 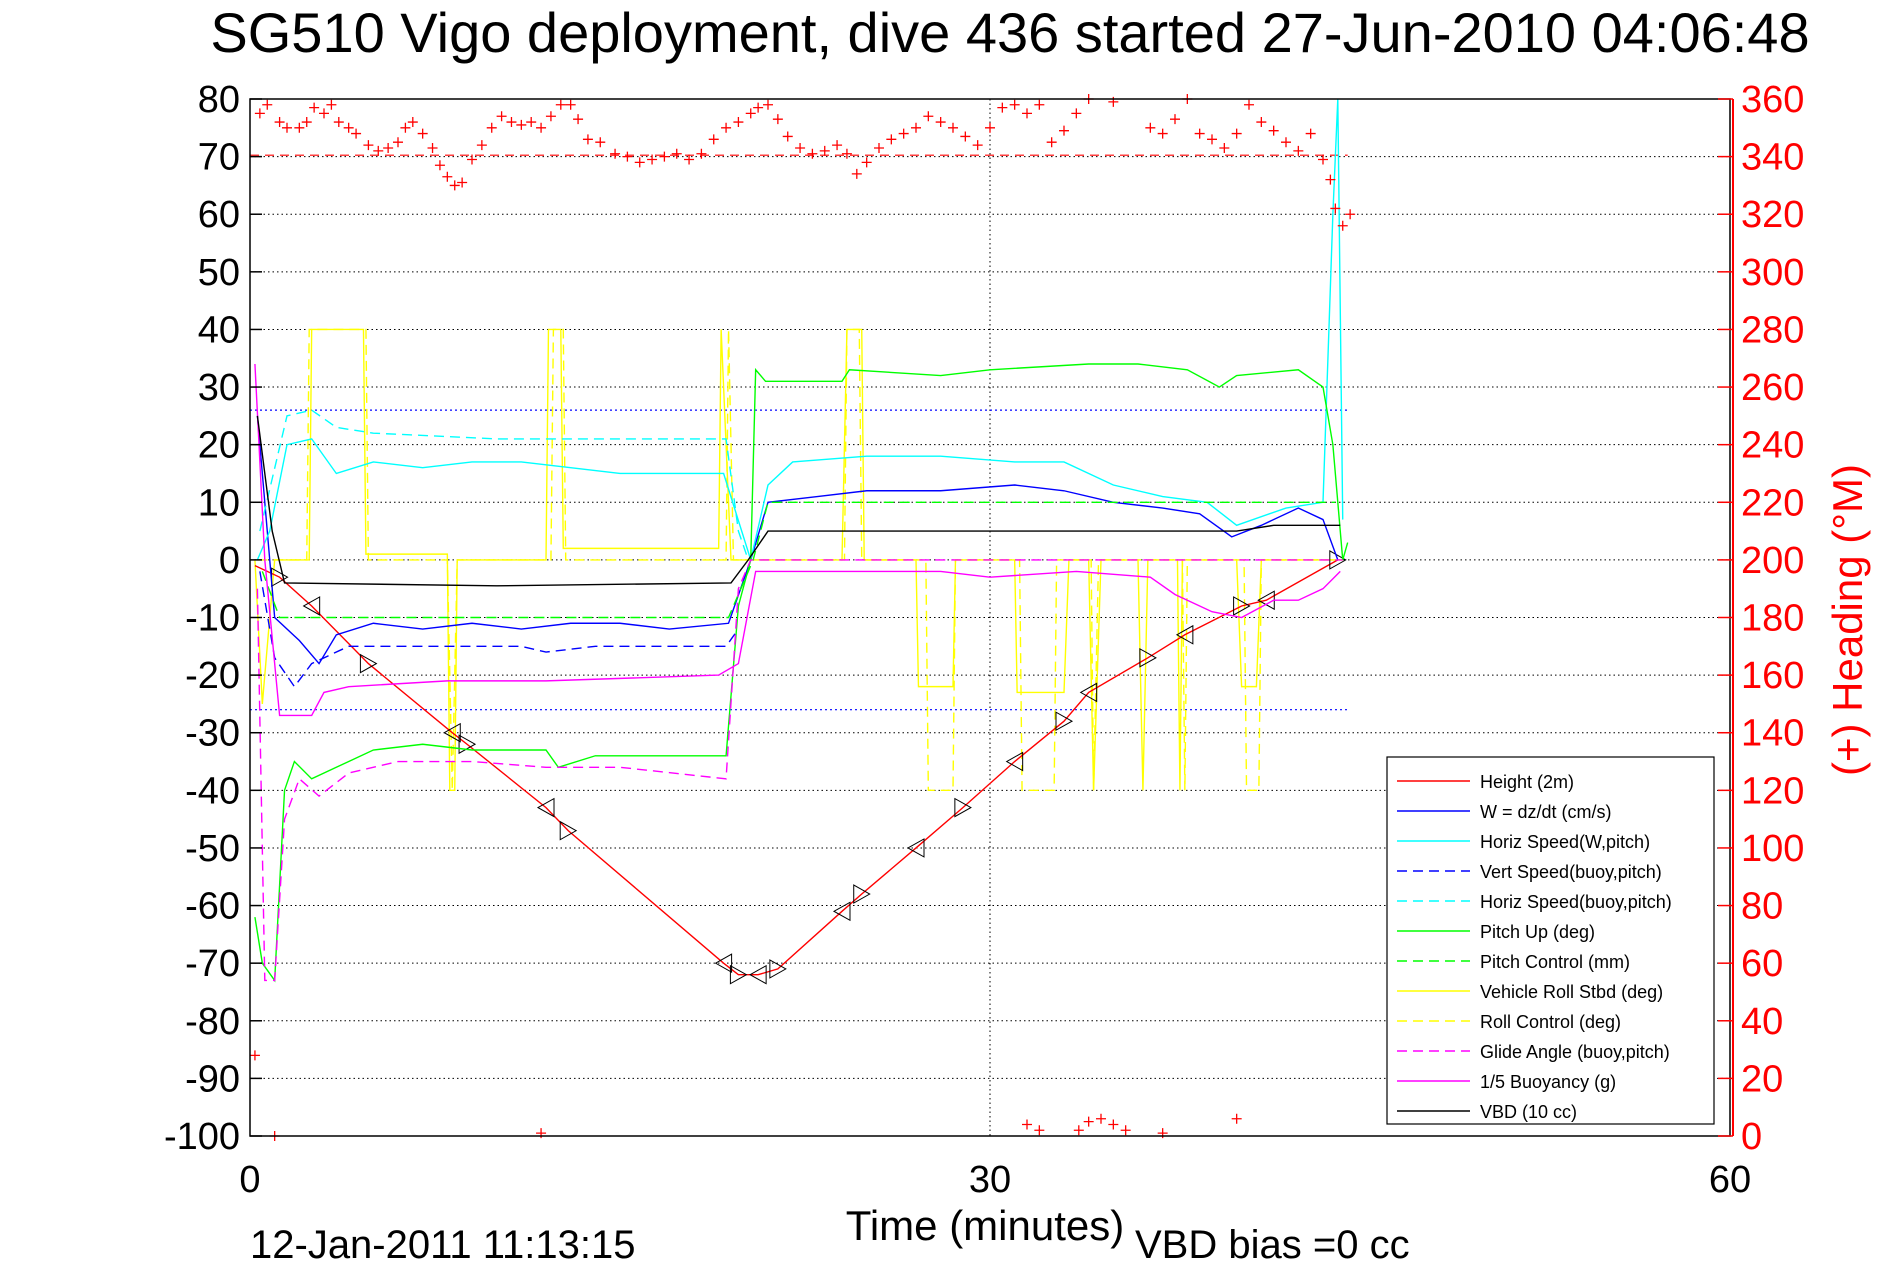 I want to click on y-tick-label: 10, so click(x=219, y=503).